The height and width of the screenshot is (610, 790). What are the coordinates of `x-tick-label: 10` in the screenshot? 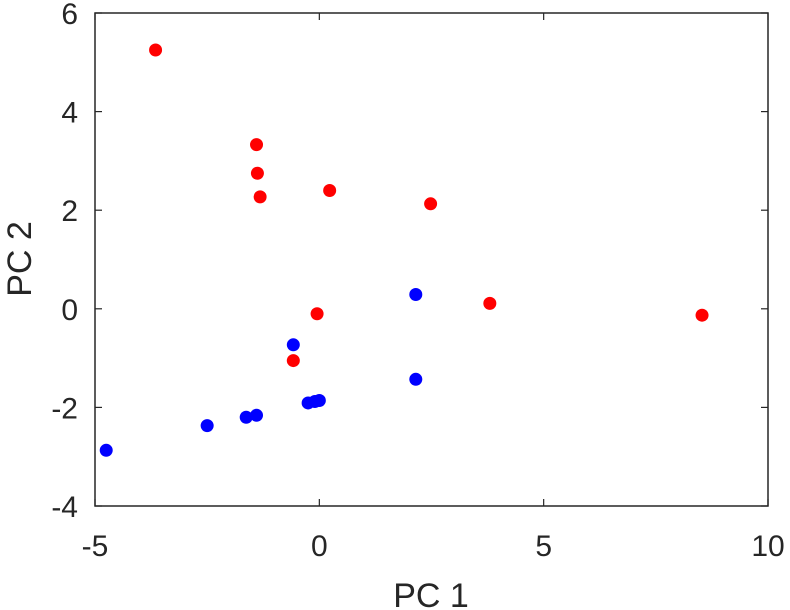 It's located at (767, 546).